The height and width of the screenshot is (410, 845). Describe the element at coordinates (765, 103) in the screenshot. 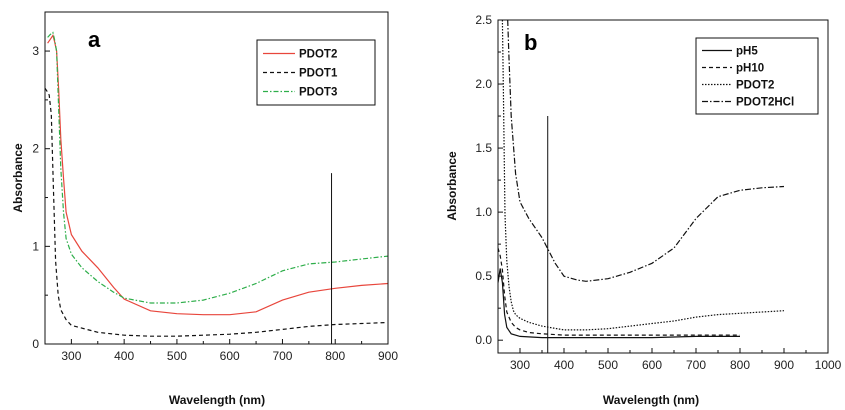

I see `panel-b-legend-label-pdot2hcl: PDOT2HCl` at that location.